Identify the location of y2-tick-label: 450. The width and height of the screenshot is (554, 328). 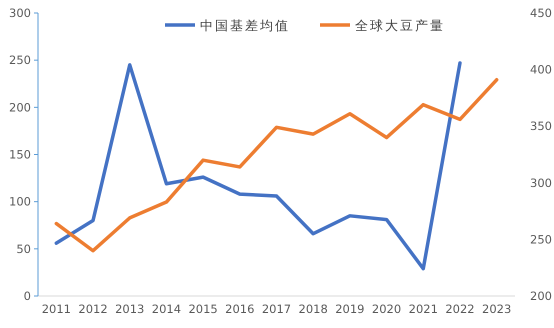
(541, 13).